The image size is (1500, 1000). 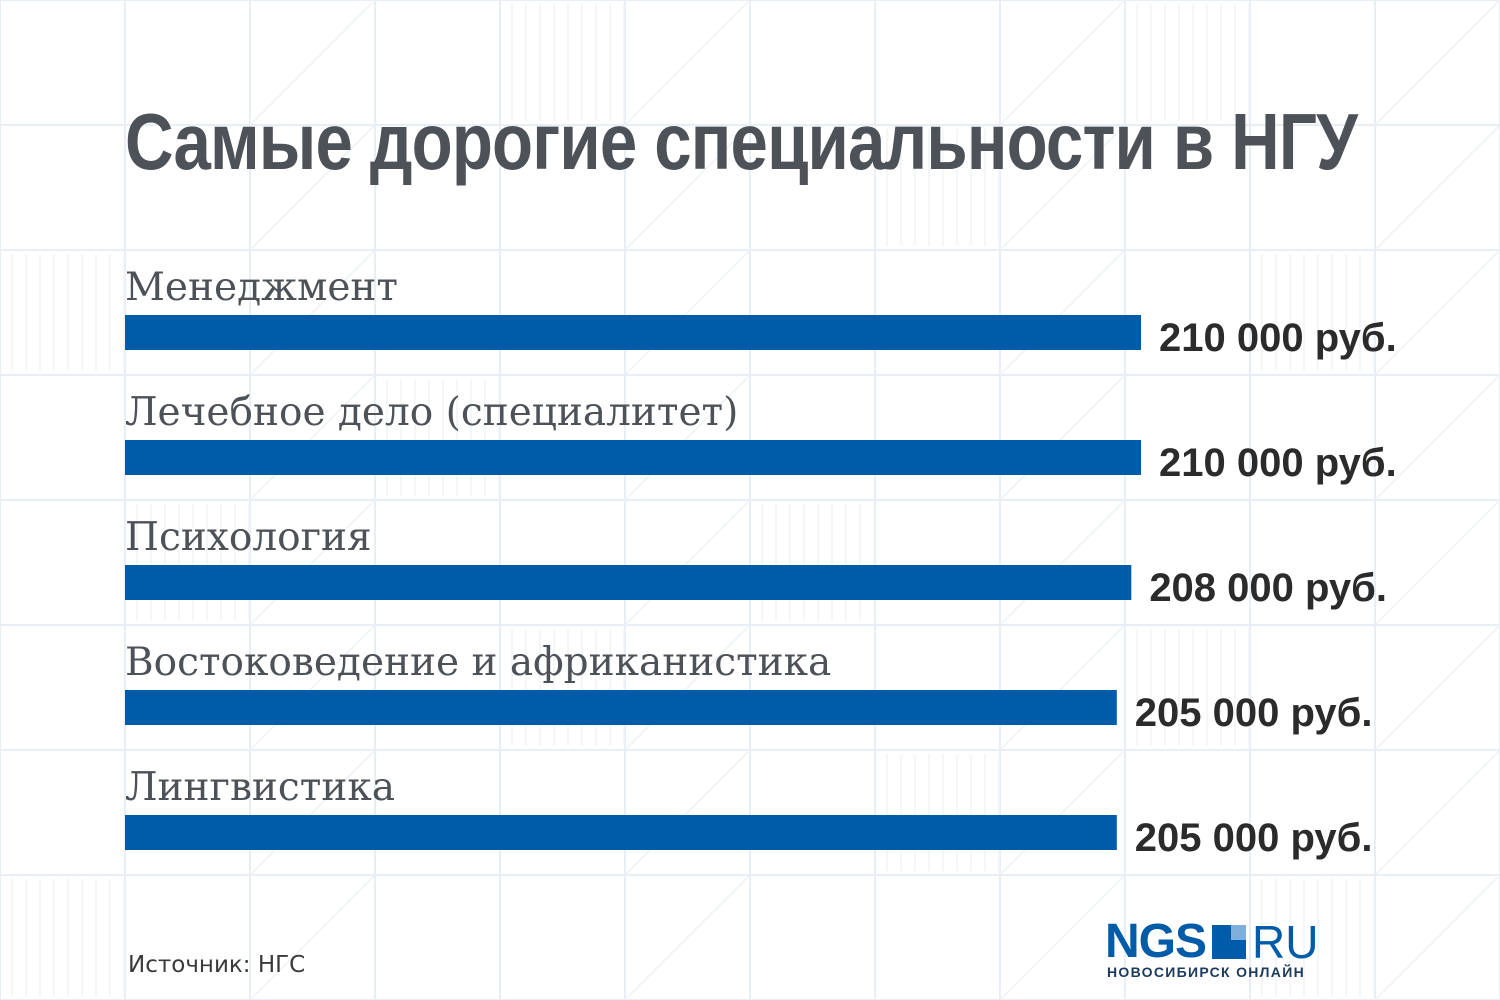 I want to click on category-label: Востоковедение и африканистика, so click(x=478, y=662).